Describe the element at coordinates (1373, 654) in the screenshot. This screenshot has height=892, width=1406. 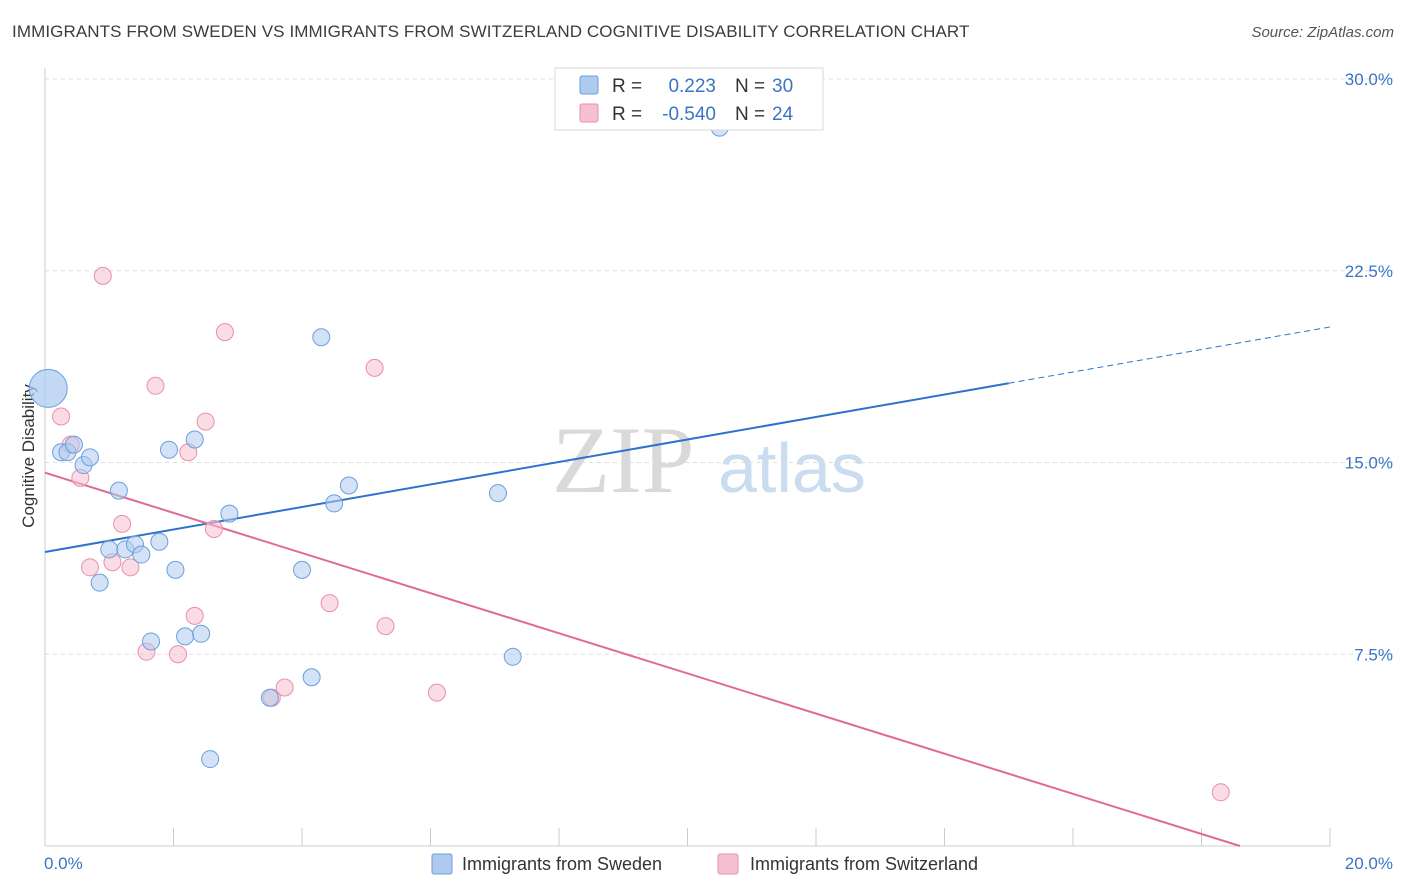
I see `y-tick-label: 7.5%` at that location.